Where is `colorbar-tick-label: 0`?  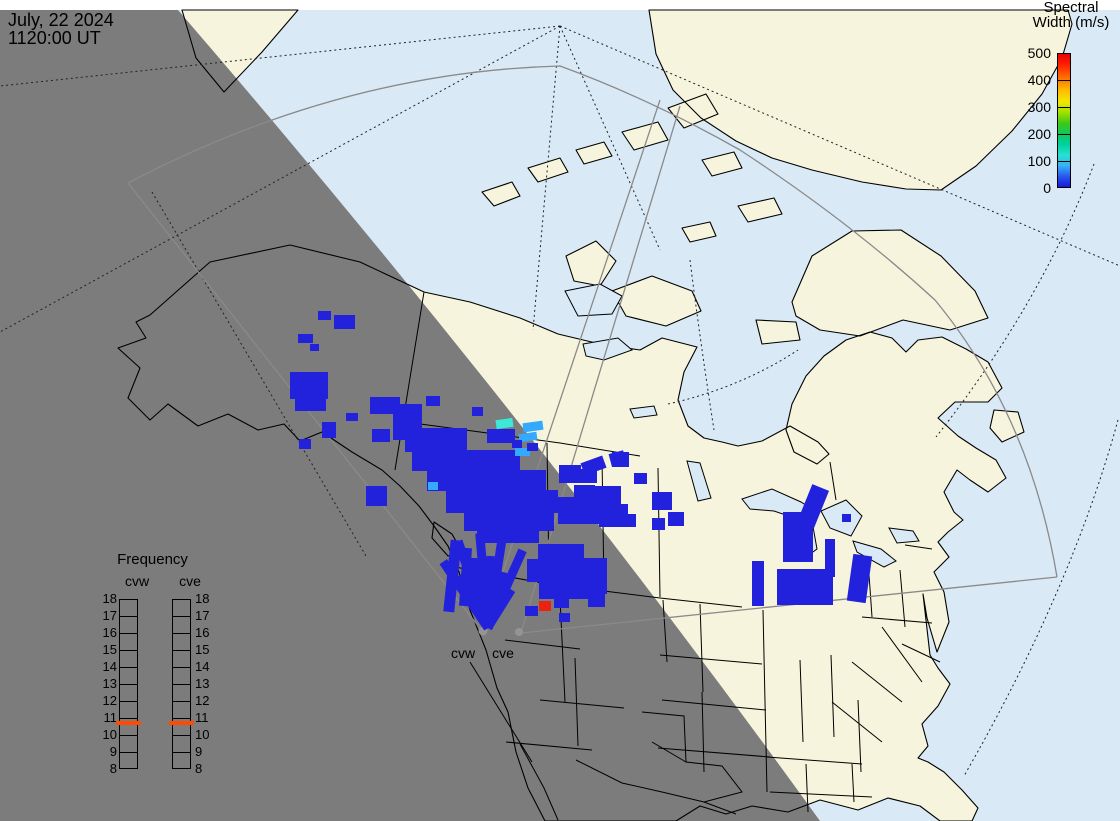 colorbar-tick-label: 0 is located at coordinates (1047, 188).